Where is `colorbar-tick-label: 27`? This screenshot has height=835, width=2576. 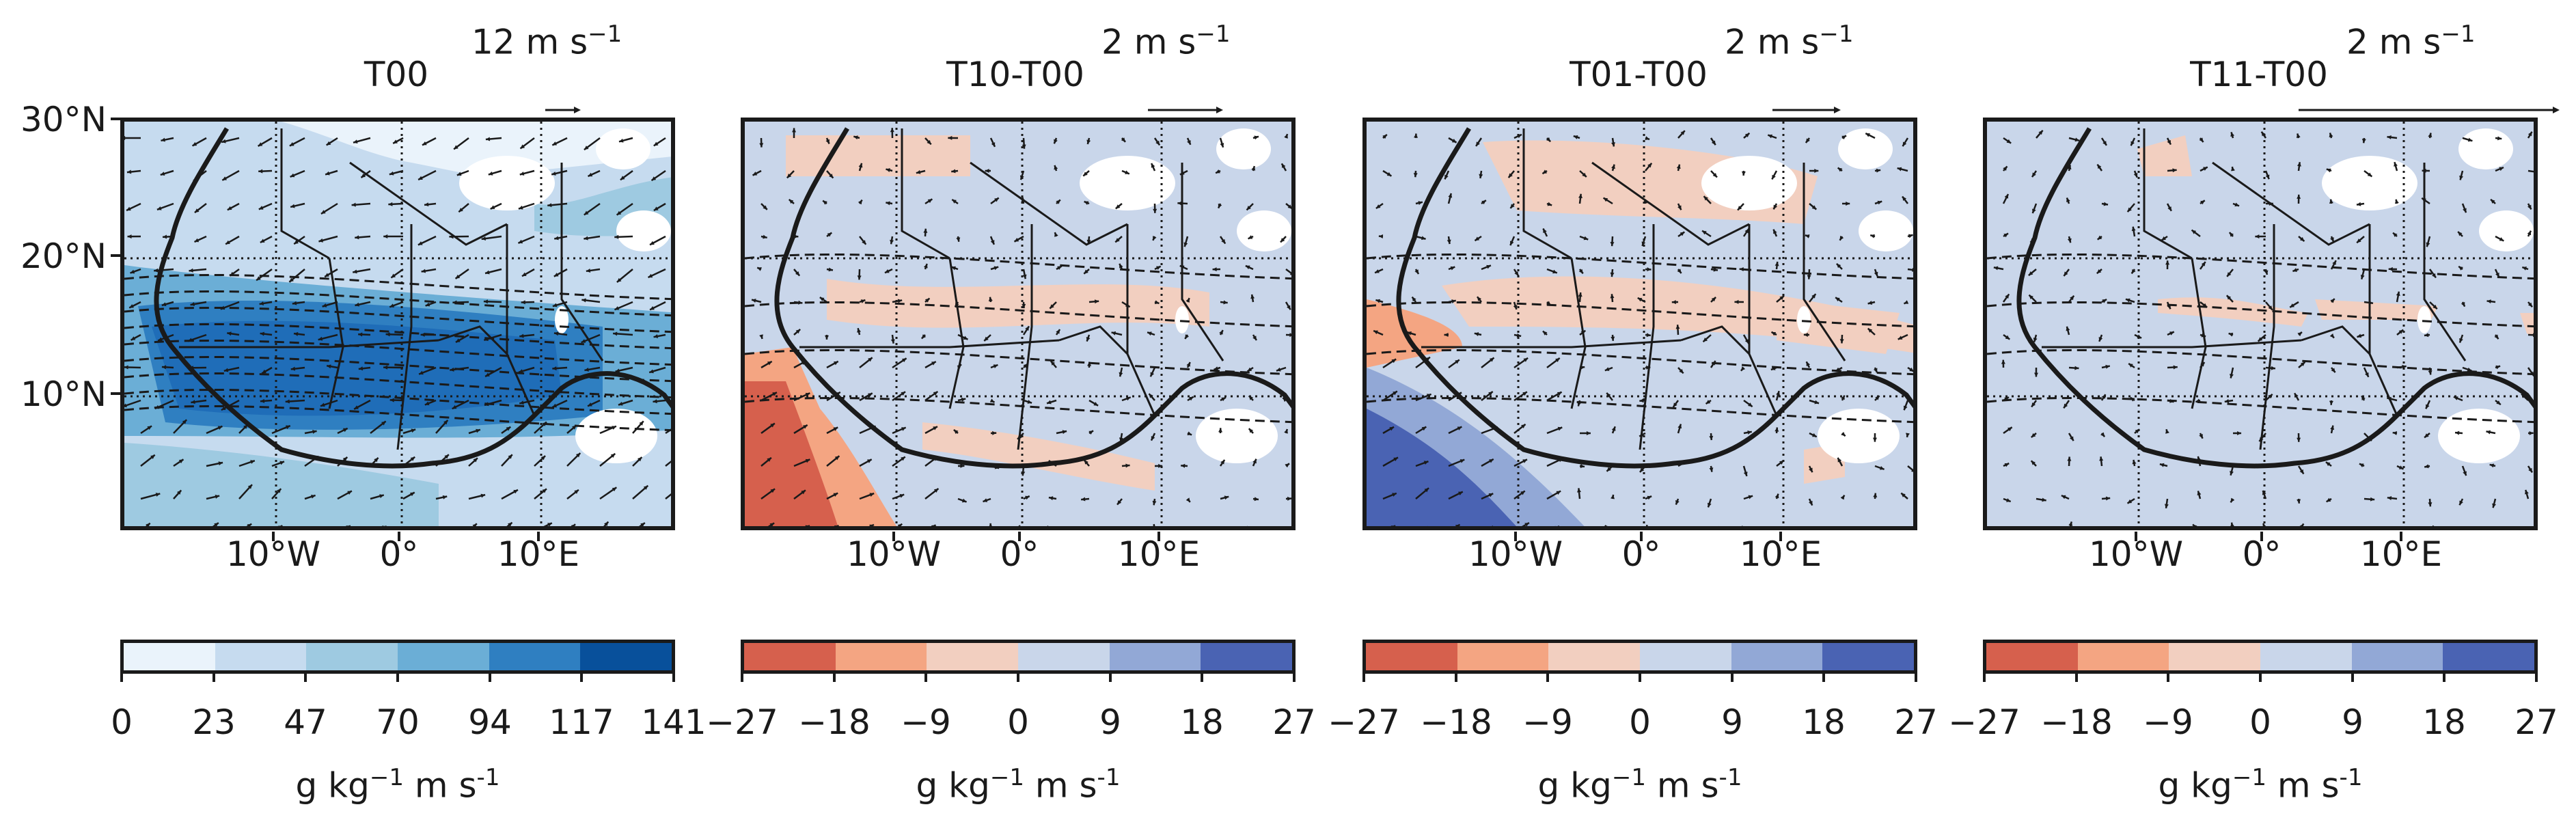
colorbar-tick-label: 27 is located at coordinates (2536, 722).